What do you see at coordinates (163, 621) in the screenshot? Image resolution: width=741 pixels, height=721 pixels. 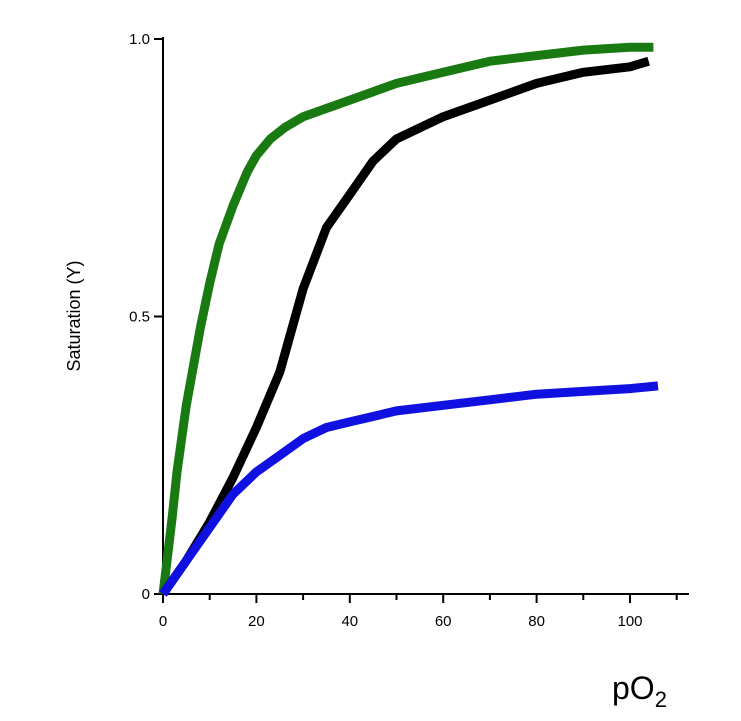 I see `x-tick-label: 0` at bounding box center [163, 621].